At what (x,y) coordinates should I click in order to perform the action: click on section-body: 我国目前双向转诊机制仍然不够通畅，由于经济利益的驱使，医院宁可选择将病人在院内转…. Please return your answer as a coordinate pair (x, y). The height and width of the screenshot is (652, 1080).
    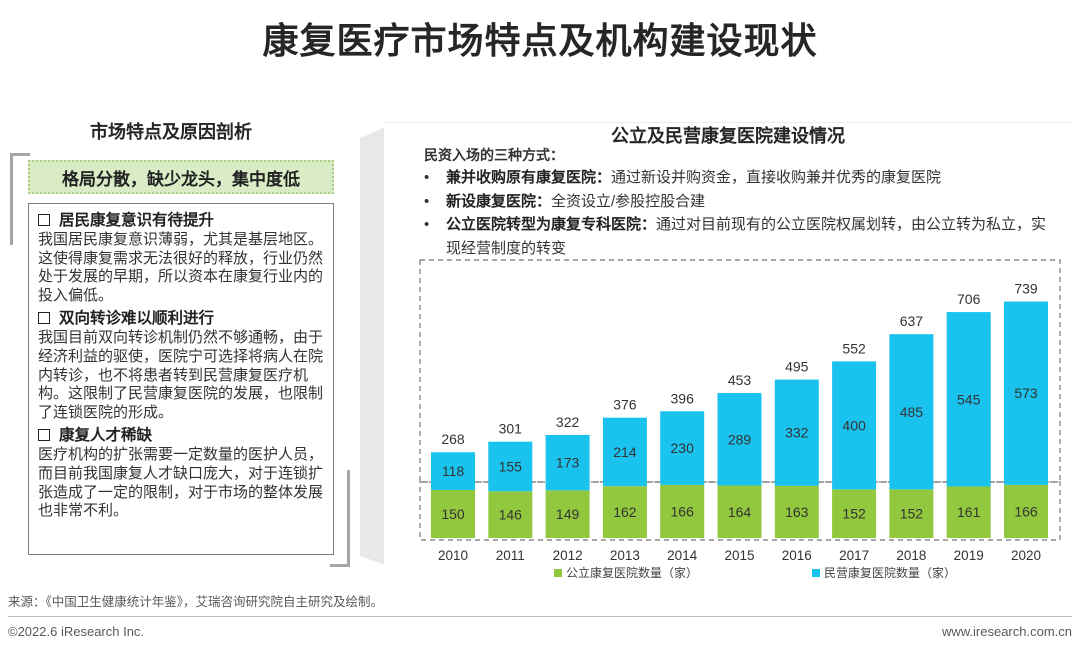
    Looking at the image, I should click on (181, 375).